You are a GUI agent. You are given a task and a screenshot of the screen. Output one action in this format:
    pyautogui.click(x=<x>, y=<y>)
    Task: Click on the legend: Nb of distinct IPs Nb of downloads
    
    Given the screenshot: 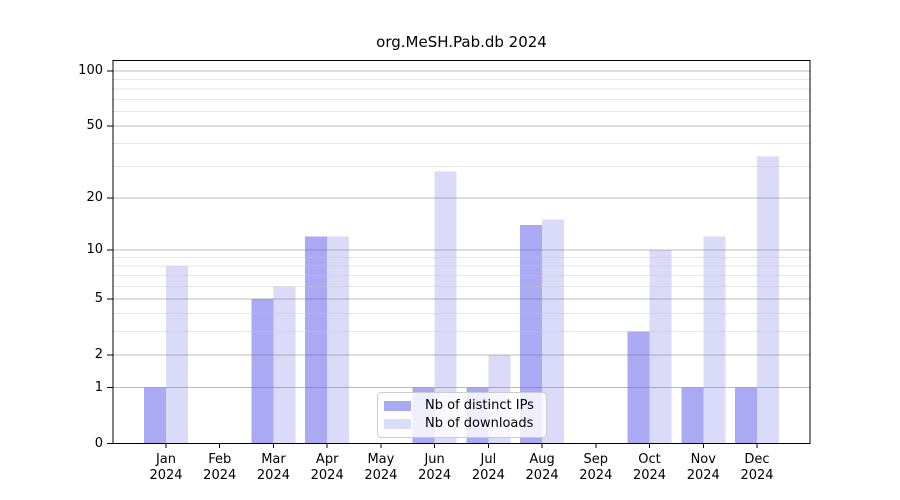 What is the action you would take?
    pyautogui.click(x=462, y=415)
    